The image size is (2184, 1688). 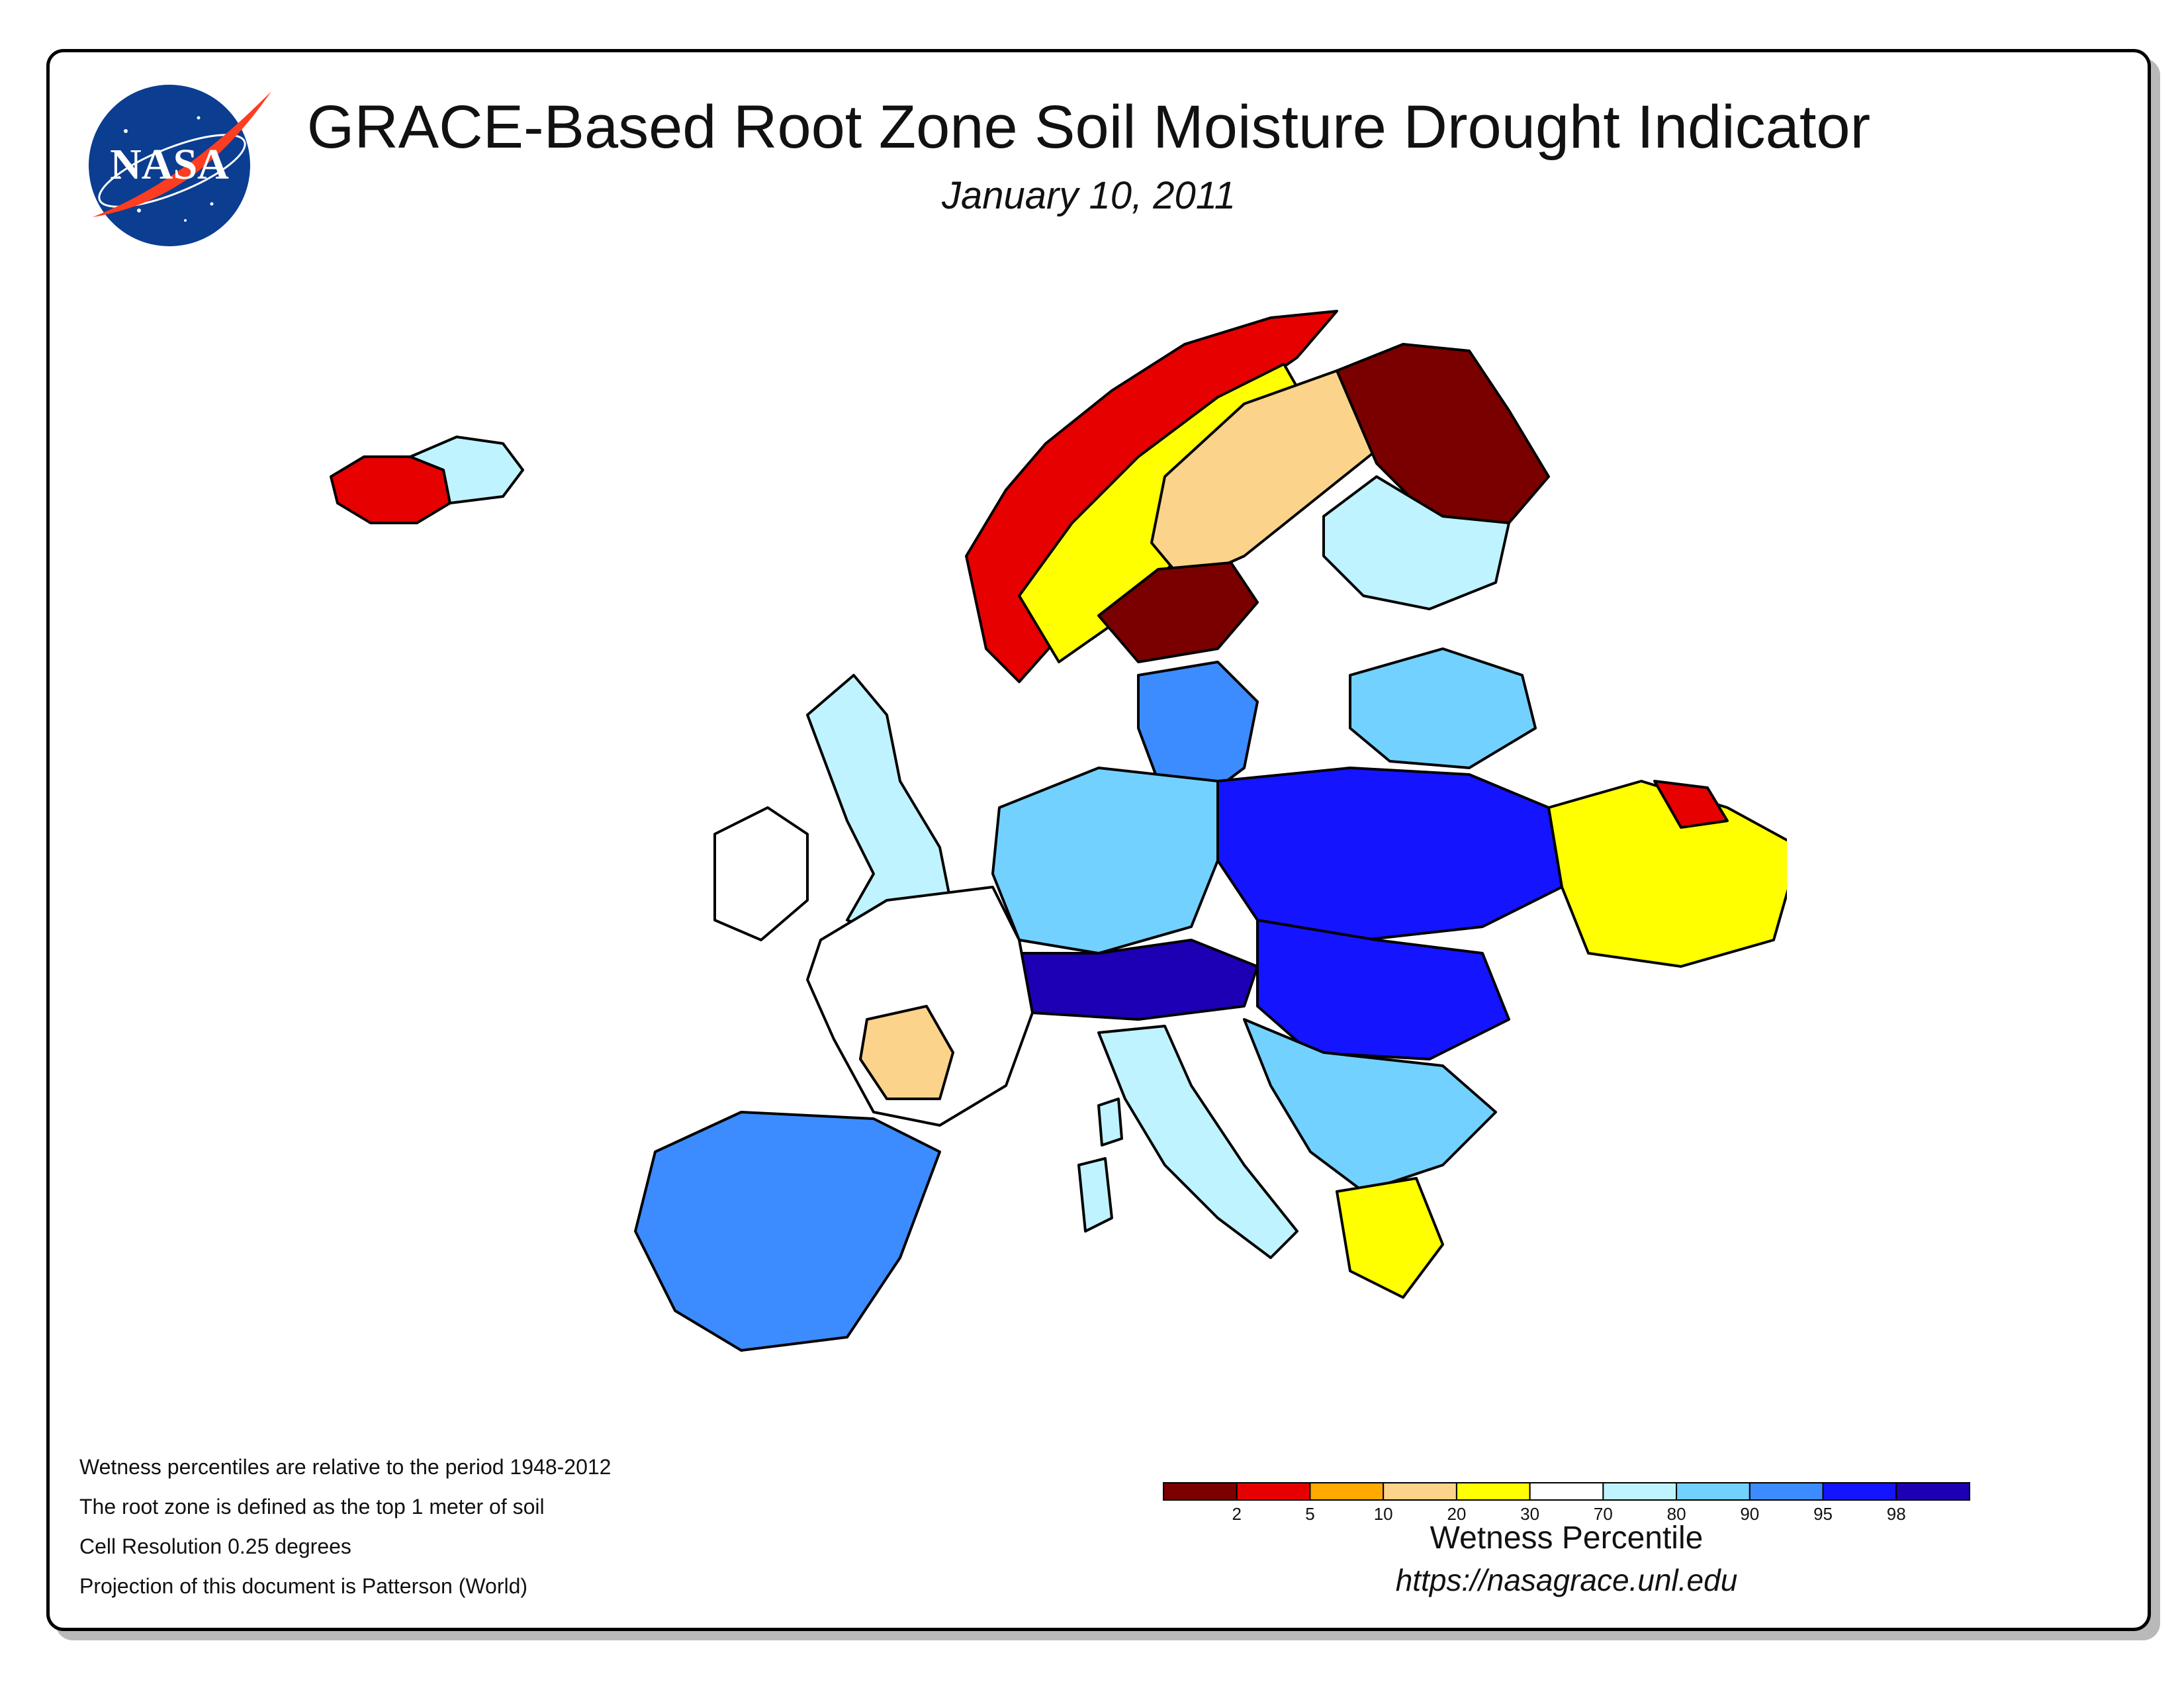 I want to click on region-baltics, so click(x=1443, y=708).